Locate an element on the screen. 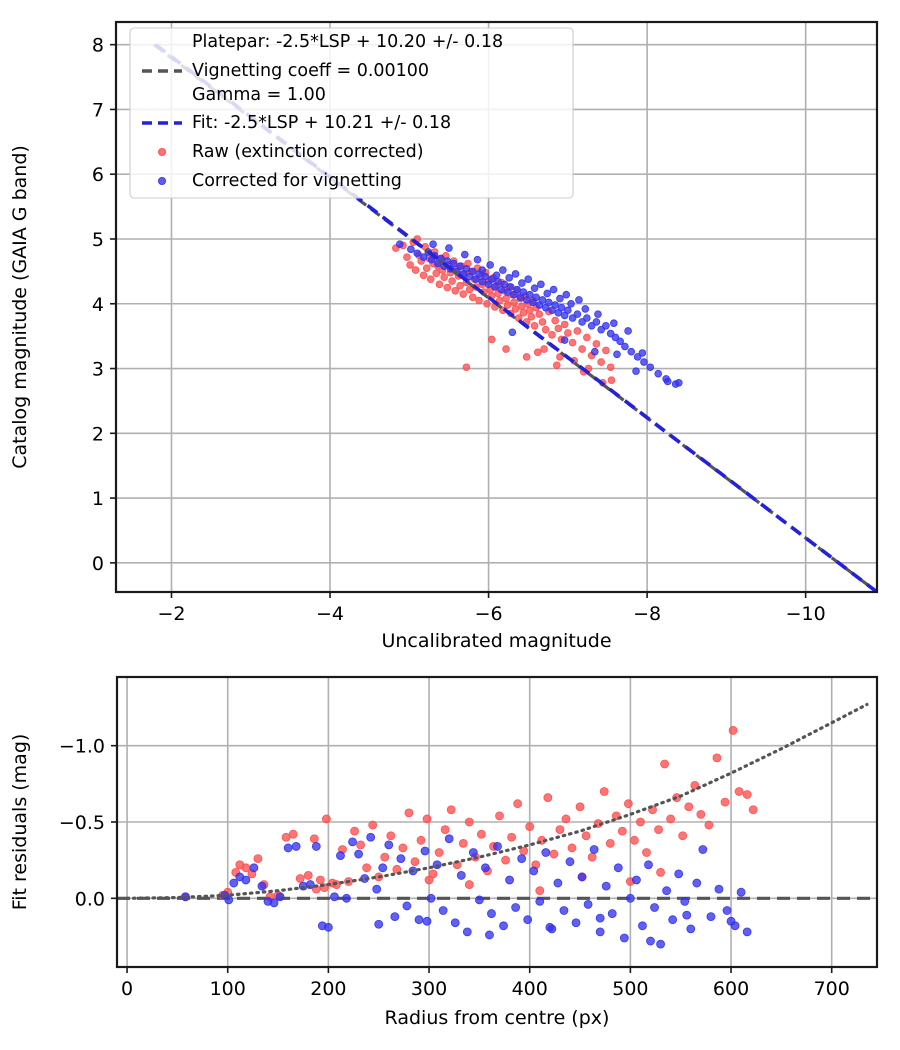 The height and width of the screenshot is (1050, 900). x-axis-label: Uncalibrated magnitude is located at coordinates (496, 641).